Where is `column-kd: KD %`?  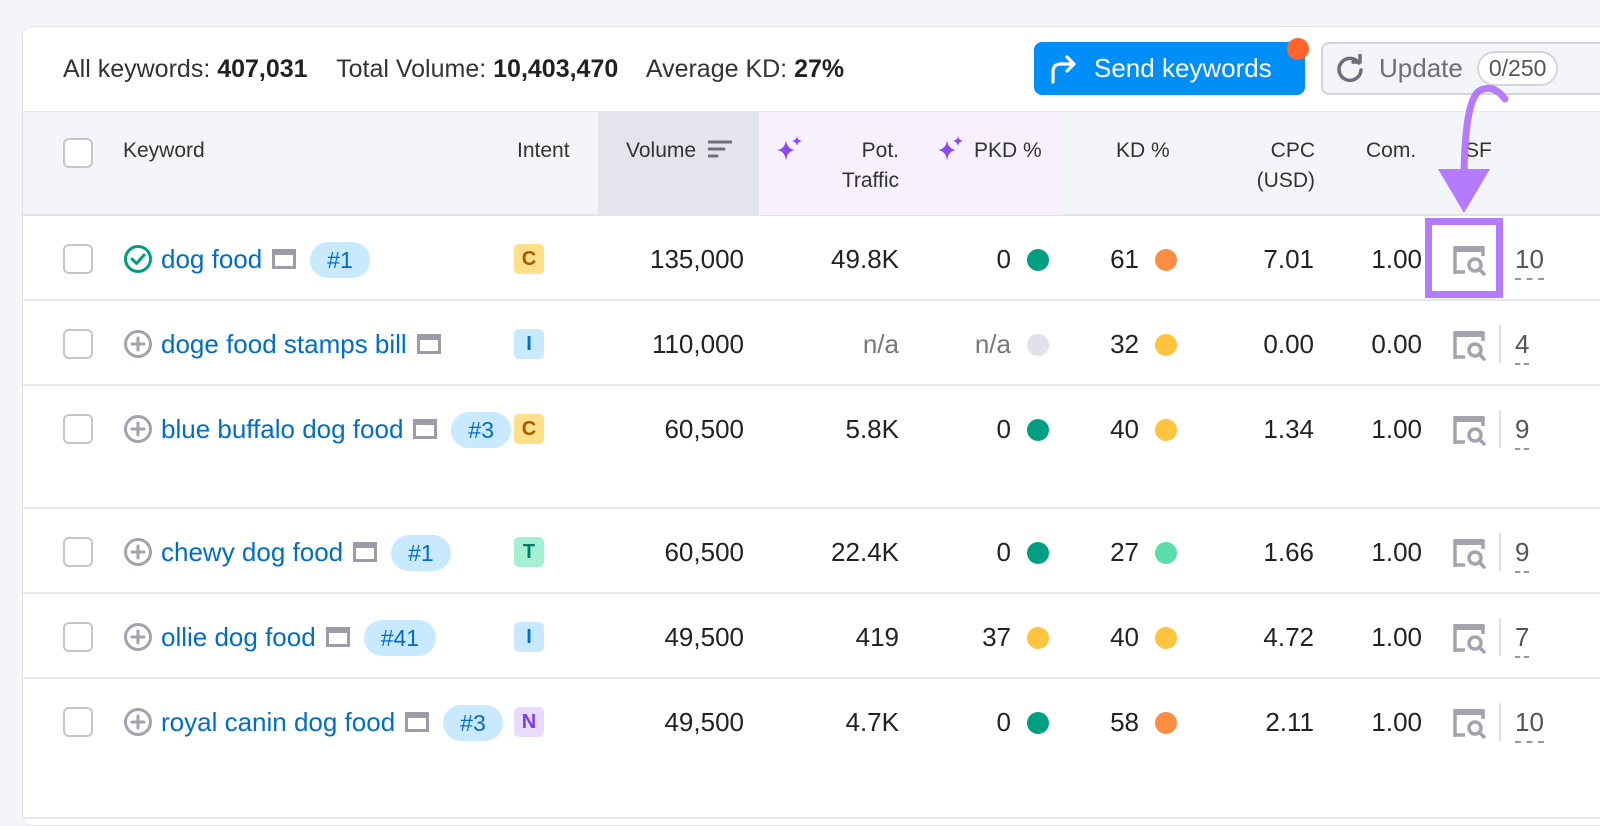
column-kd: KD % is located at coordinates (1143, 150).